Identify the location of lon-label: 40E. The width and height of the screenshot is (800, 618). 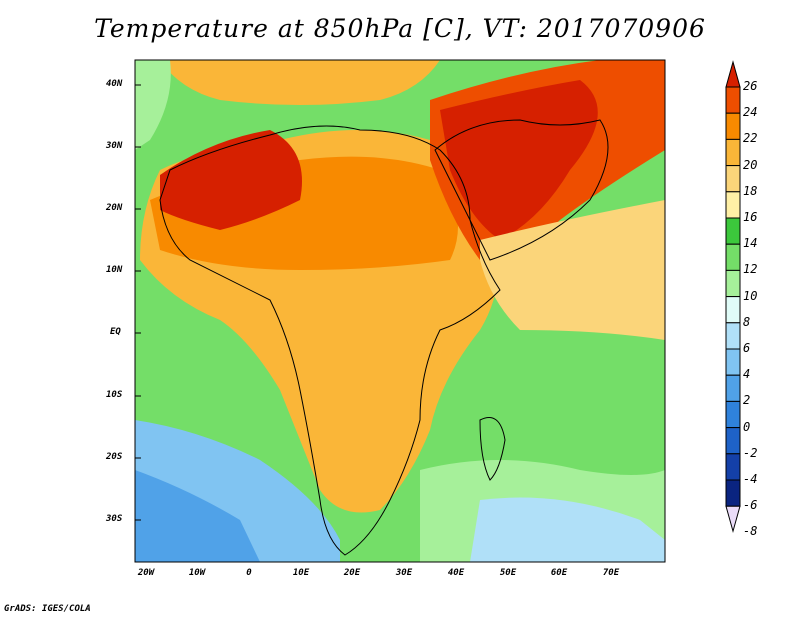
(456, 573).